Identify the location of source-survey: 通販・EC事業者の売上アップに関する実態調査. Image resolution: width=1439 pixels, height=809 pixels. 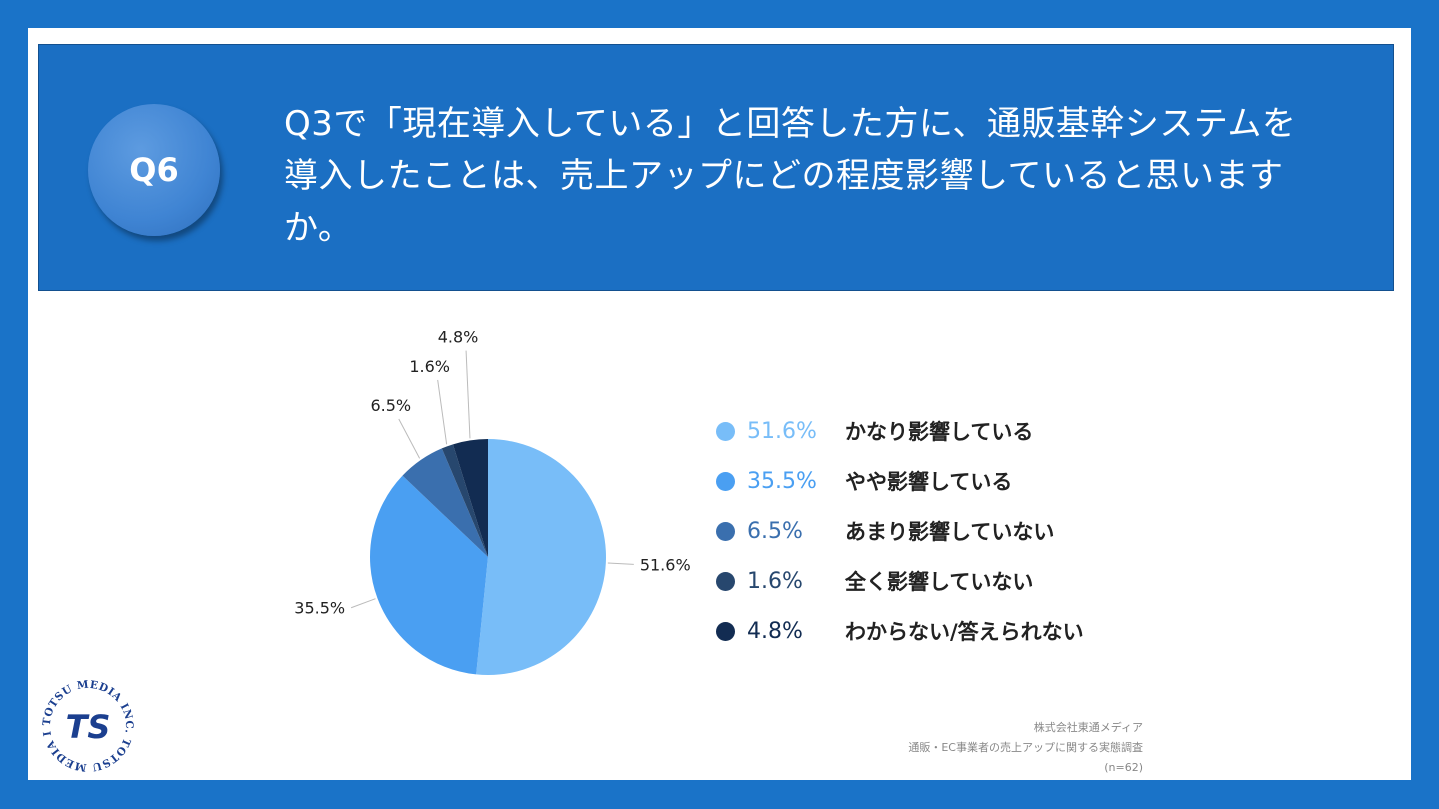
(1025, 747).